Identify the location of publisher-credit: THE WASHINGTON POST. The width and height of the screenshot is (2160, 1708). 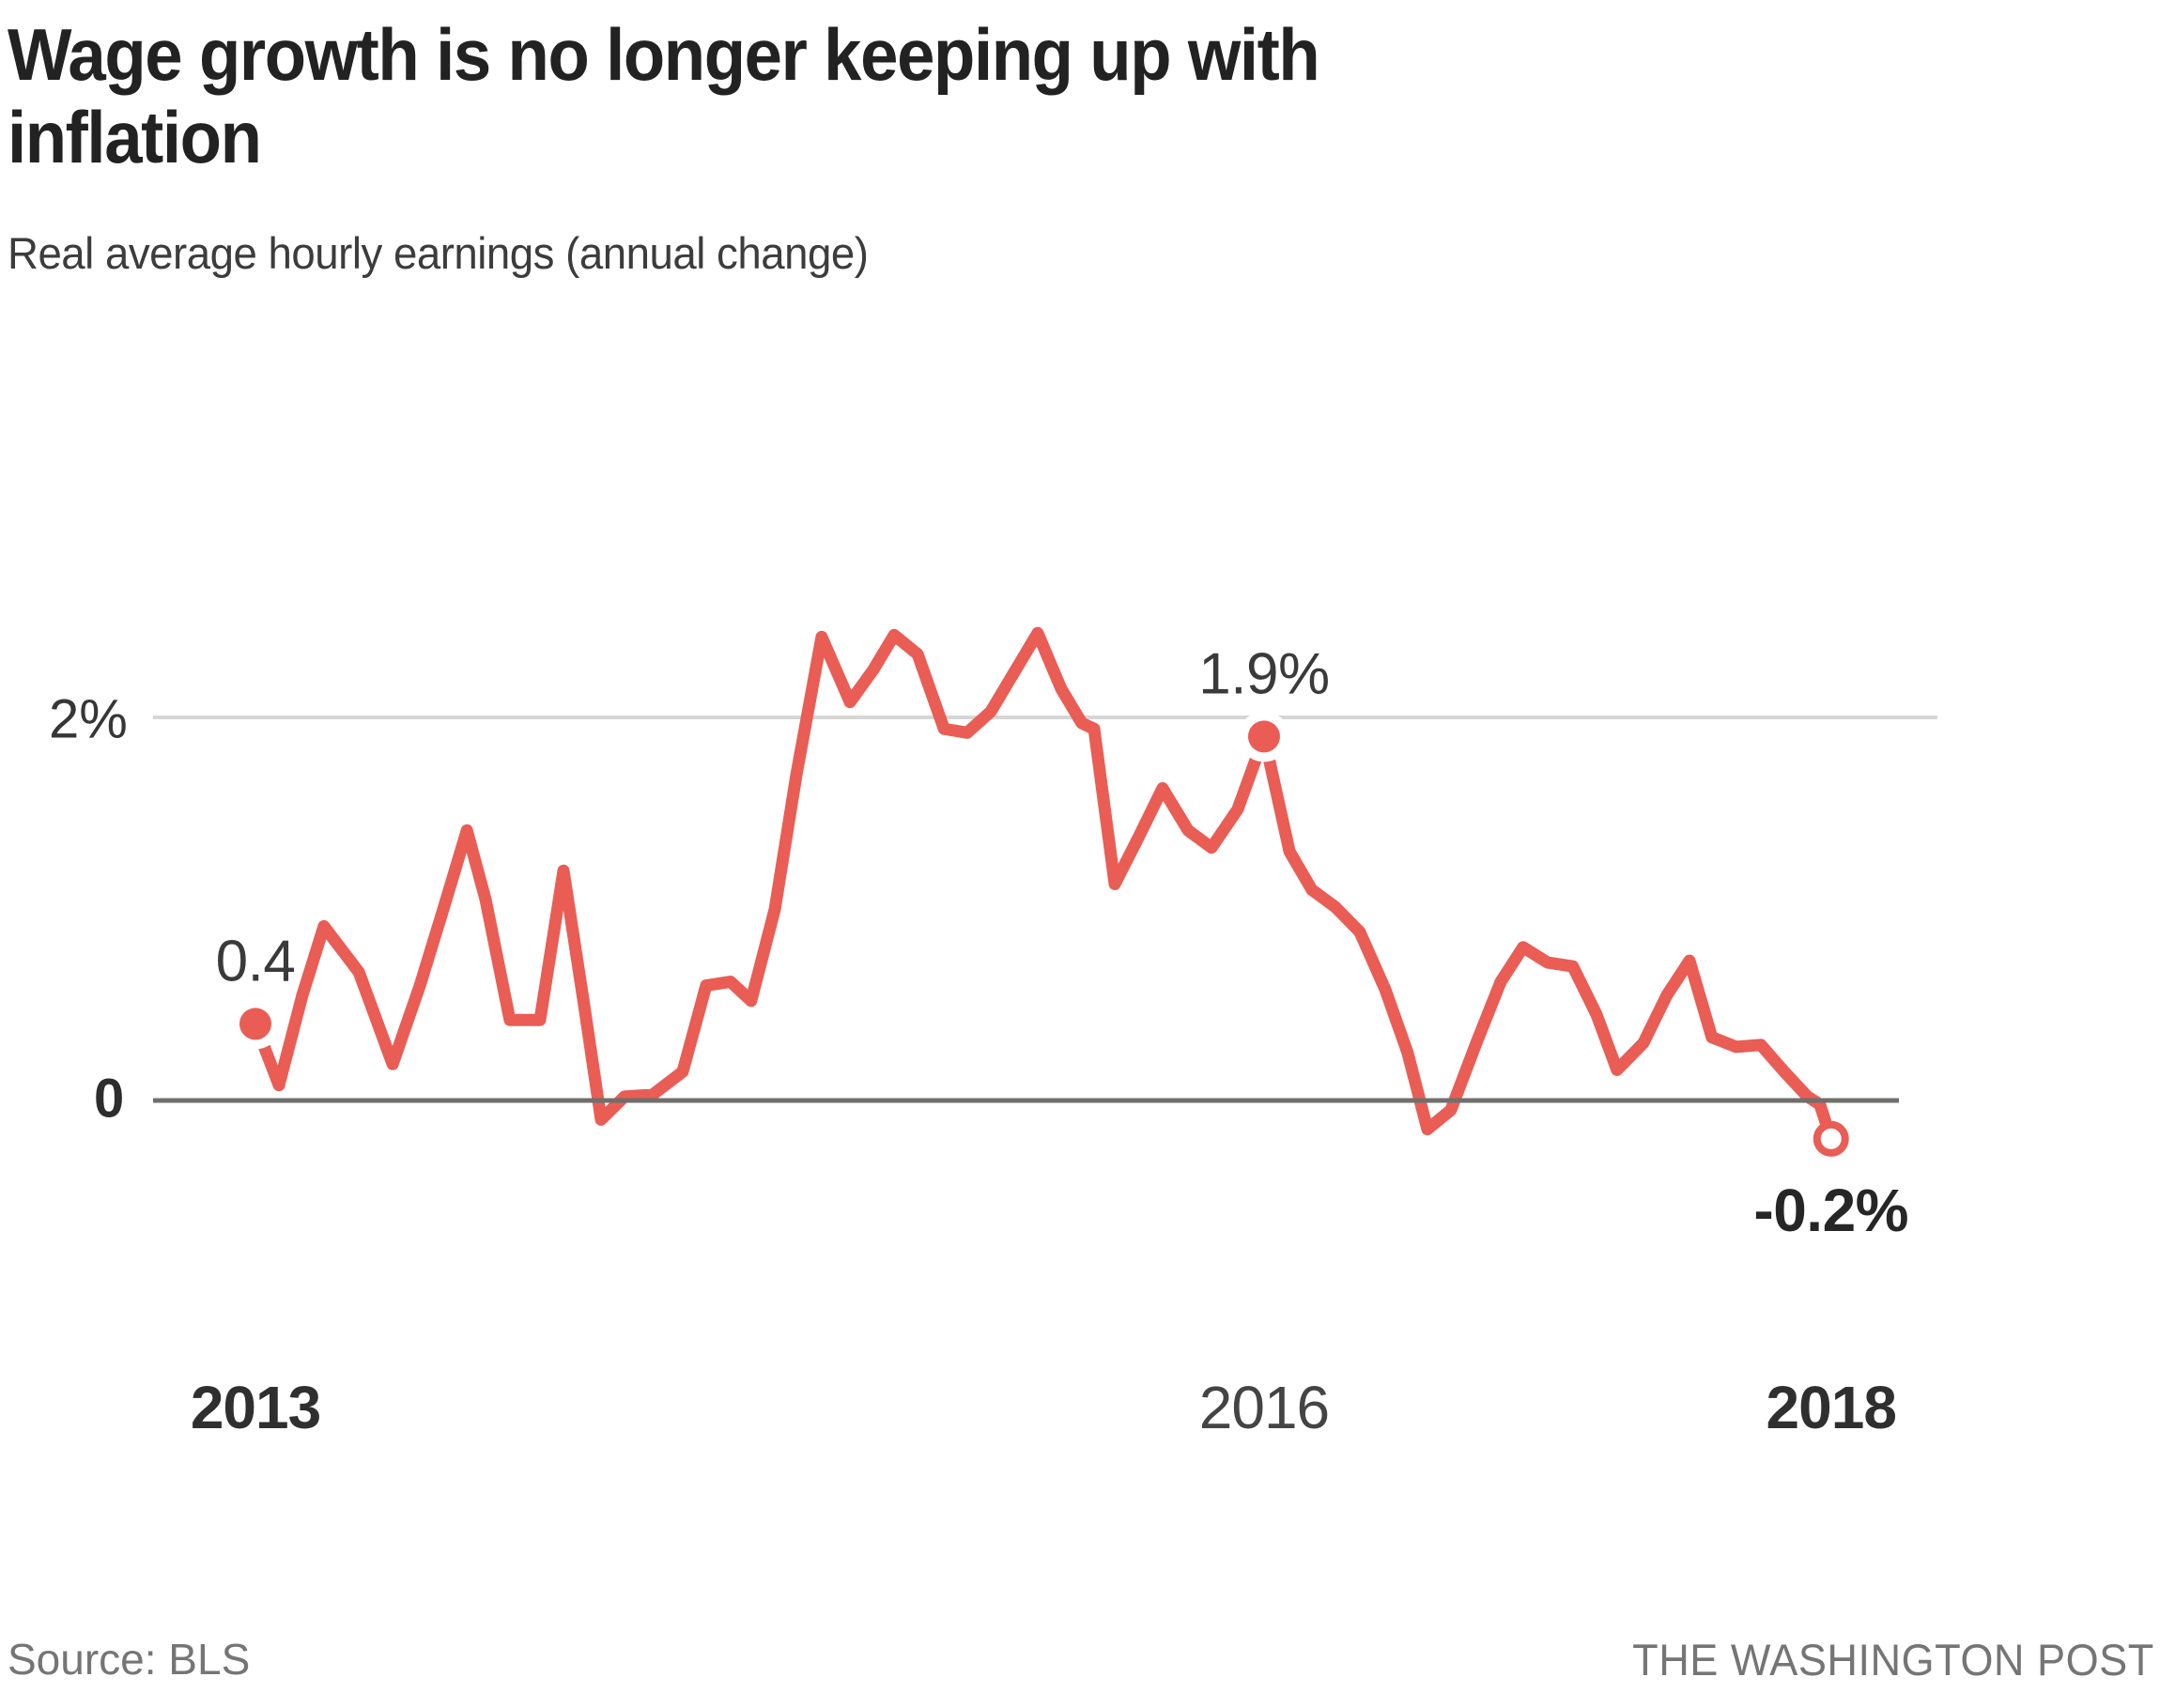
(1893, 1660).